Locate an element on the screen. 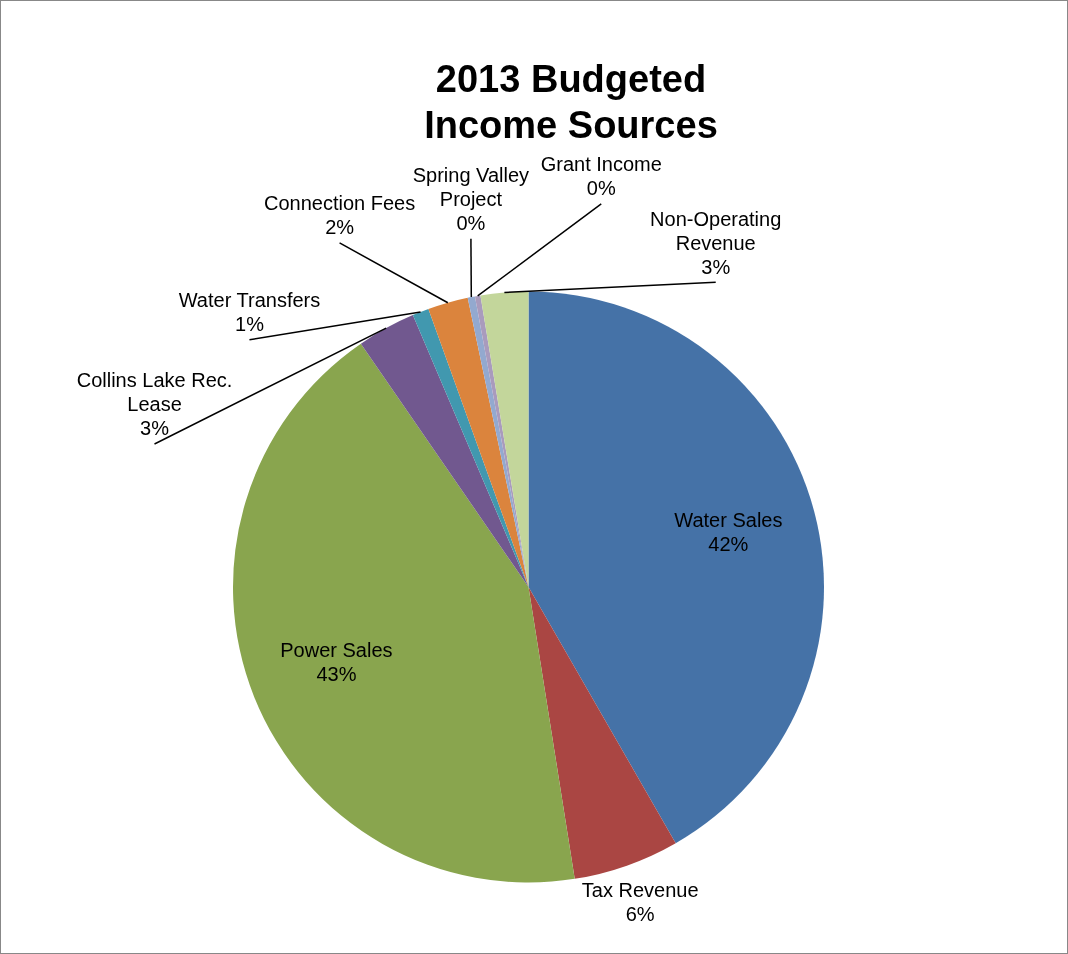 Image resolution: width=1068 pixels, height=954 pixels. slice-label: Collins Lake Rec. Lease is located at coordinates (154, 392).